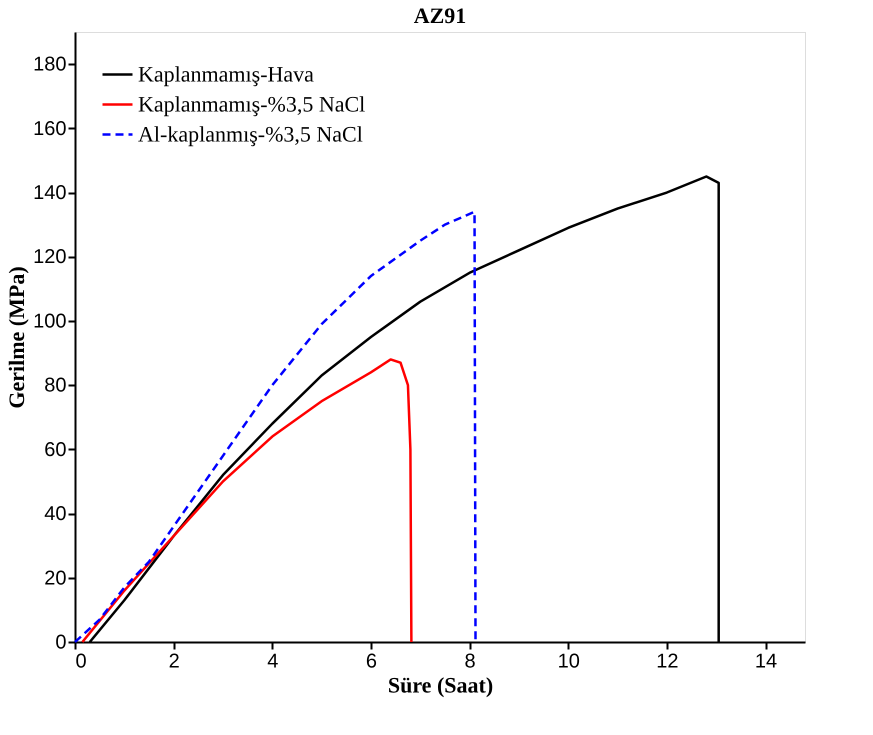  Describe the element at coordinates (226, 74) in the screenshot. I see `legend-label: Kaplanmamış-Hava` at that location.